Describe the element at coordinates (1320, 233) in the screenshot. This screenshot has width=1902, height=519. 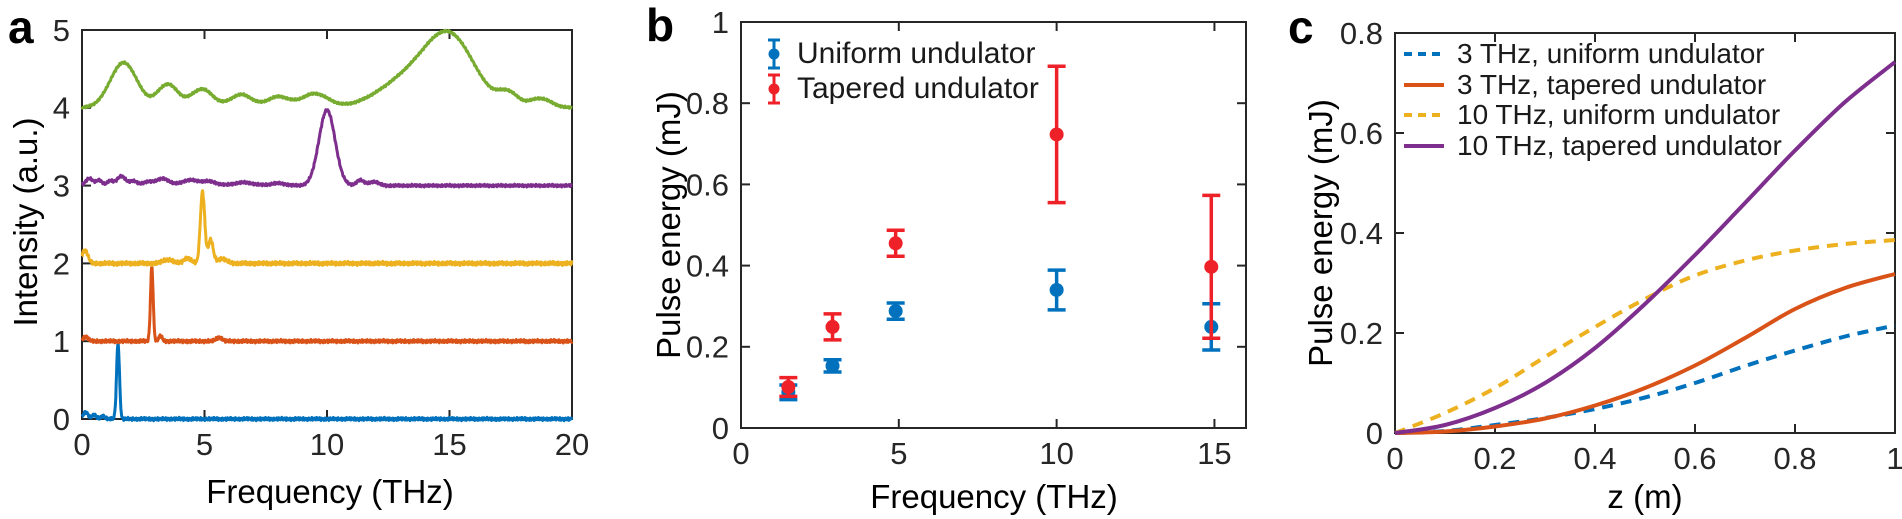
I see `panel-c-ylabel: Pulse energy (mJ)` at that location.